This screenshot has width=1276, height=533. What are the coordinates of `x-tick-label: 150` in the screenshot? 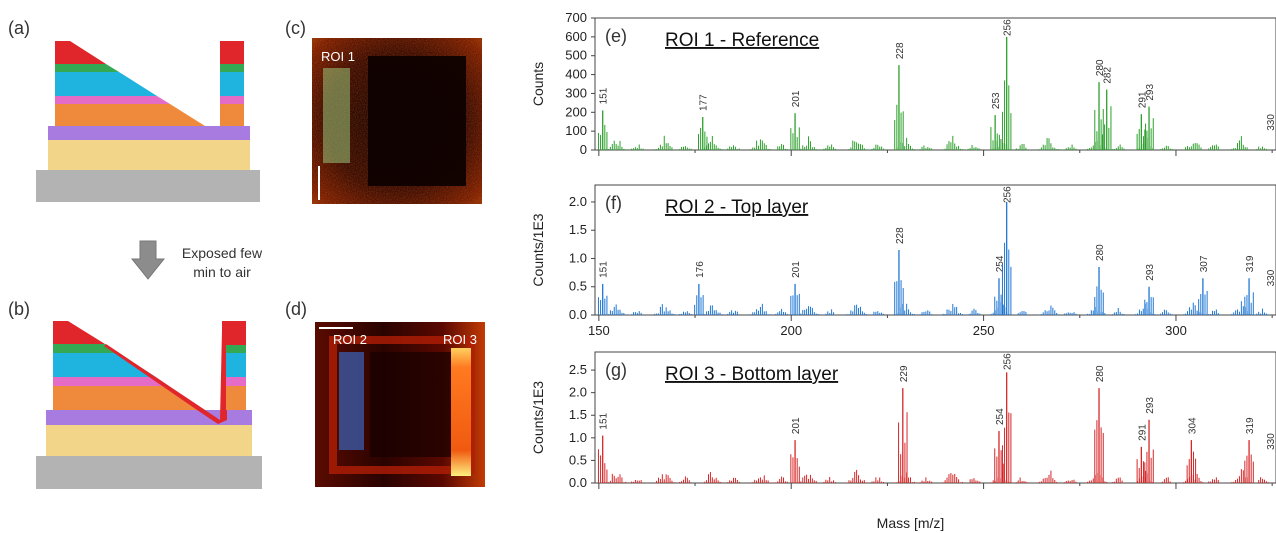 It's located at (599, 330).